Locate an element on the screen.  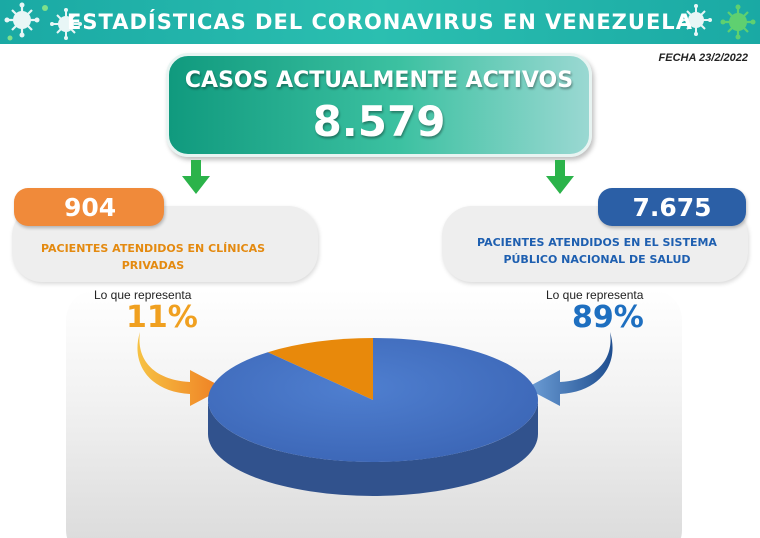
active-cases-box: CASOS ACTUALMENTE ACTIVOS 8.579 is located at coordinates (379, 105).